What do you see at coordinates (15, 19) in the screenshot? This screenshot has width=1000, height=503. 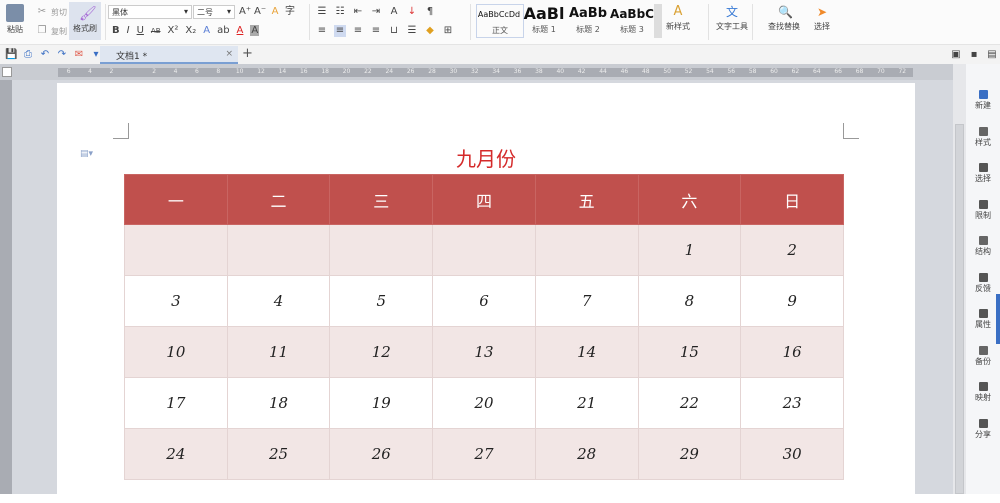 I see `paste-button: 粘贴` at bounding box center [15, 19].